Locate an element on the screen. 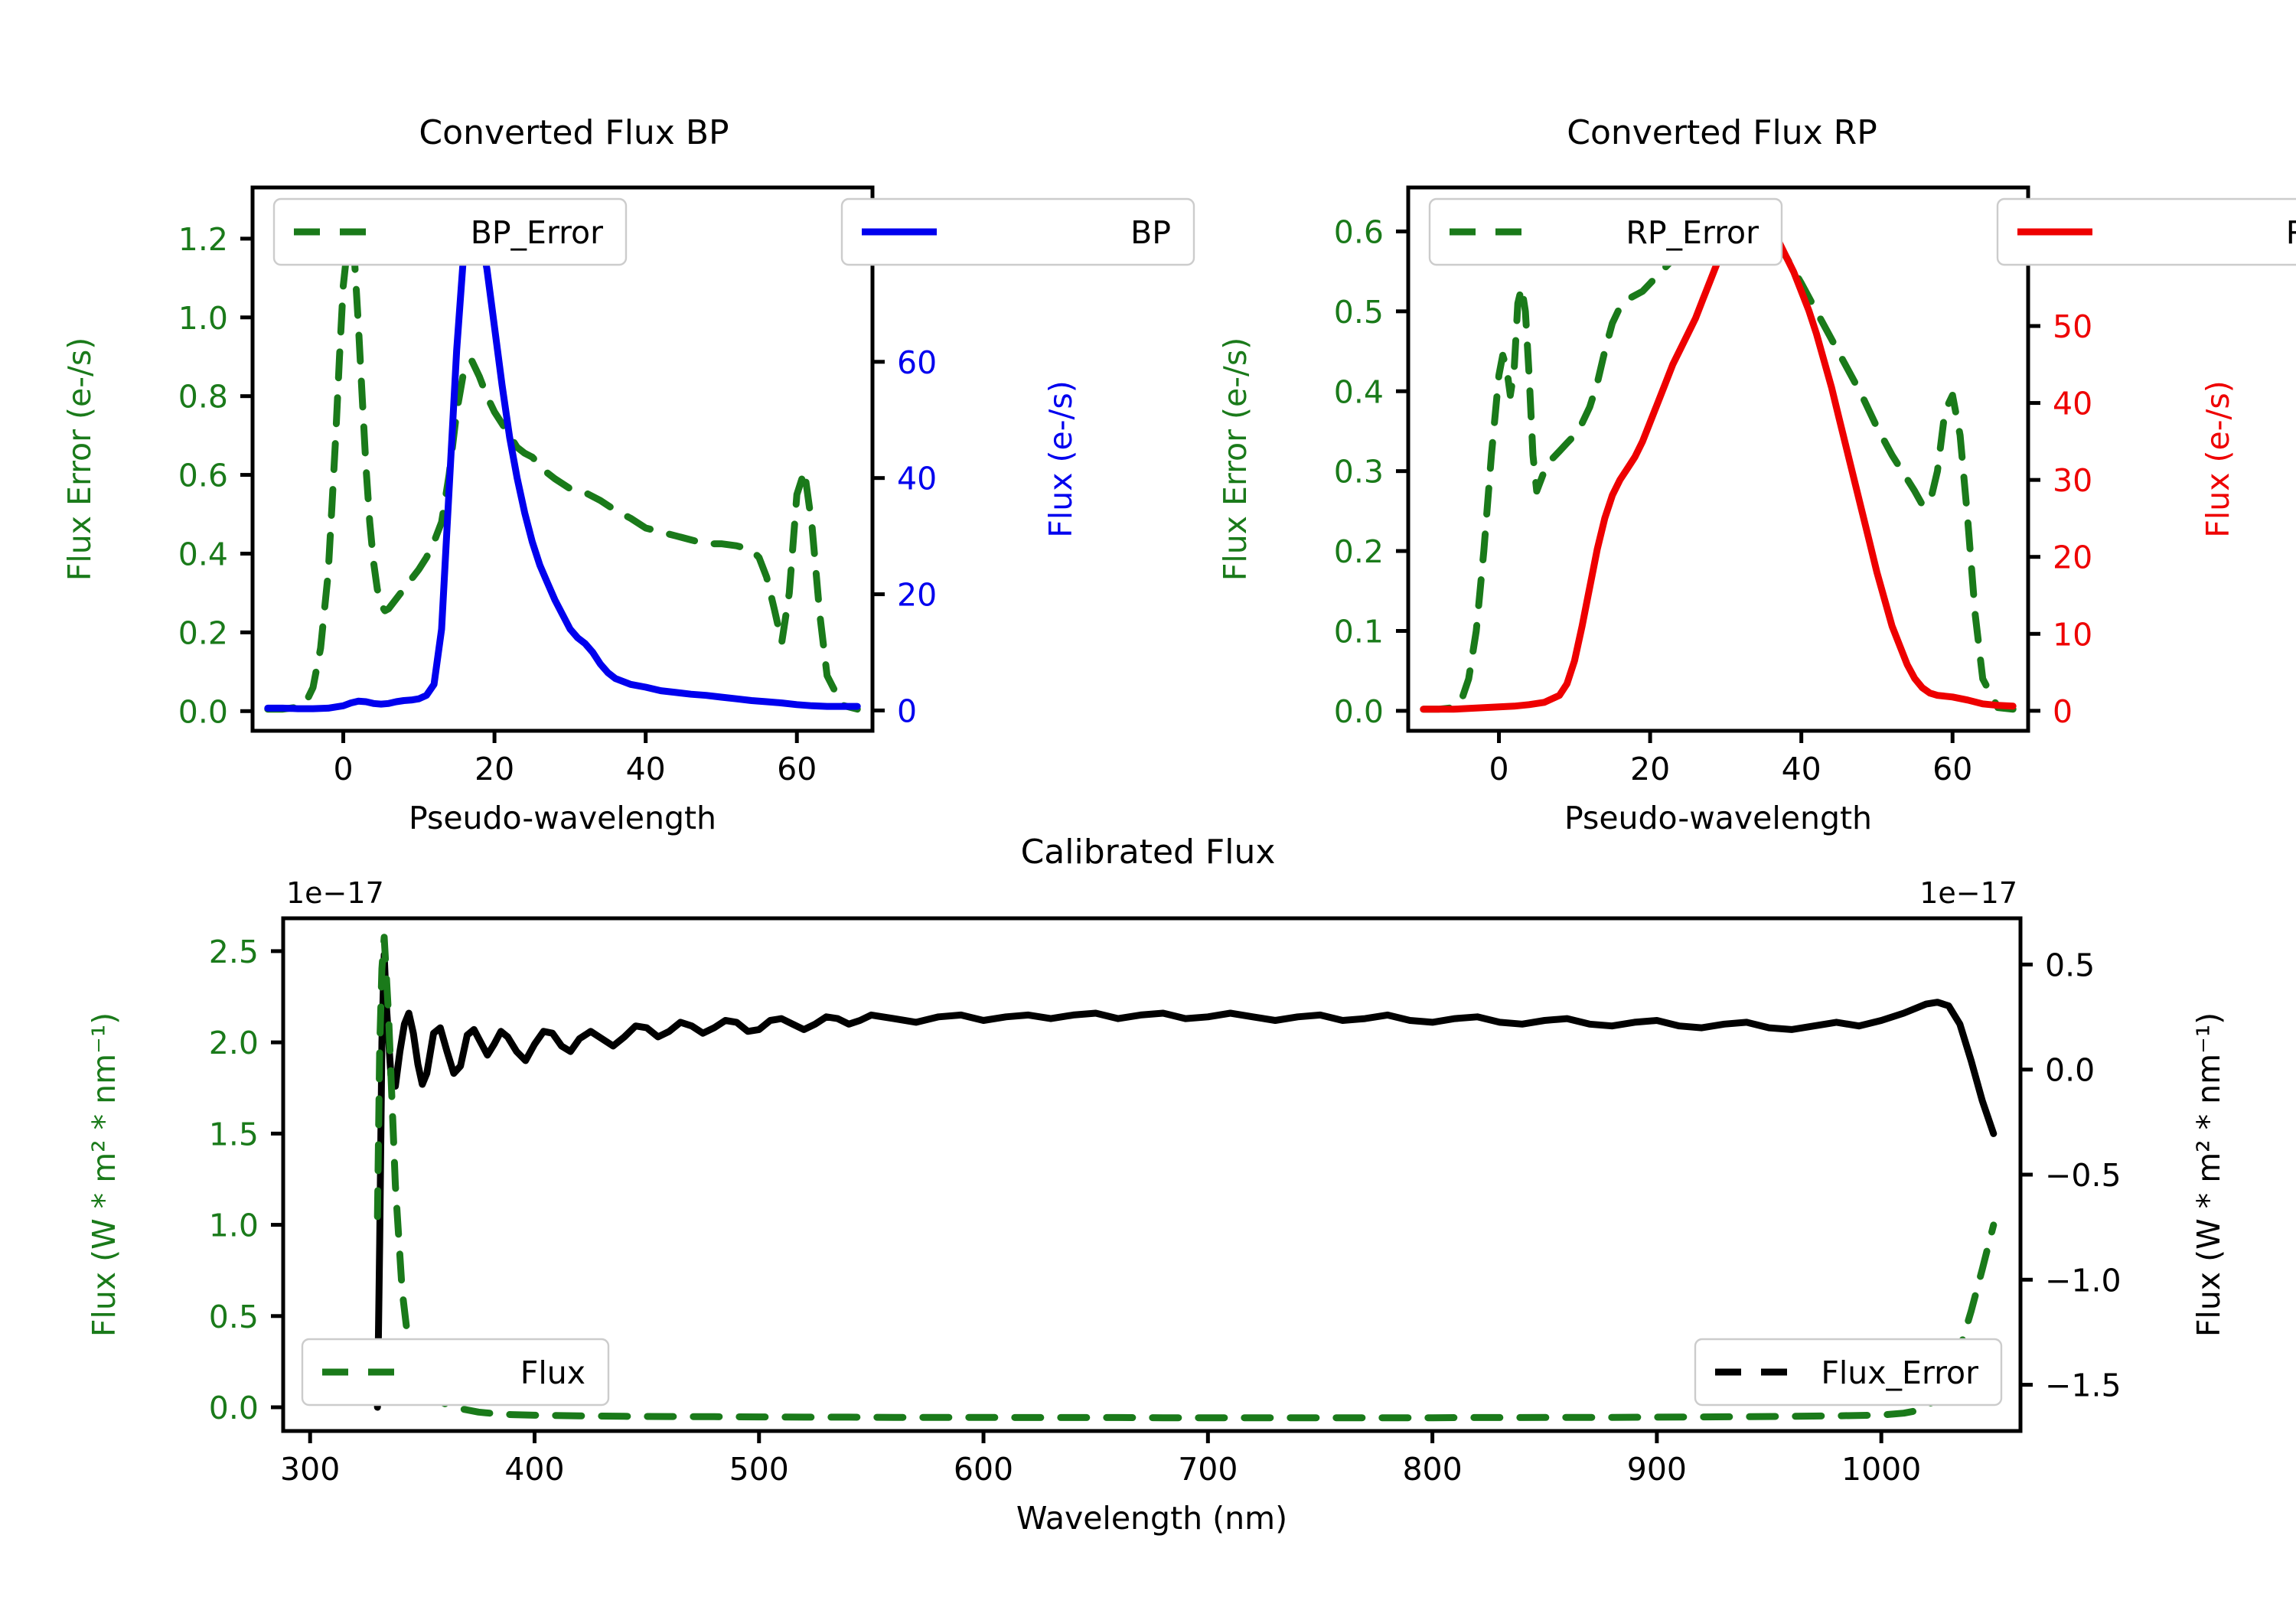 The width and height of the screenshot is (2296, 1607). y-axis-label-right: Flux (W * m² * nm⁻¹) is located at coordinates (2208, 1174).